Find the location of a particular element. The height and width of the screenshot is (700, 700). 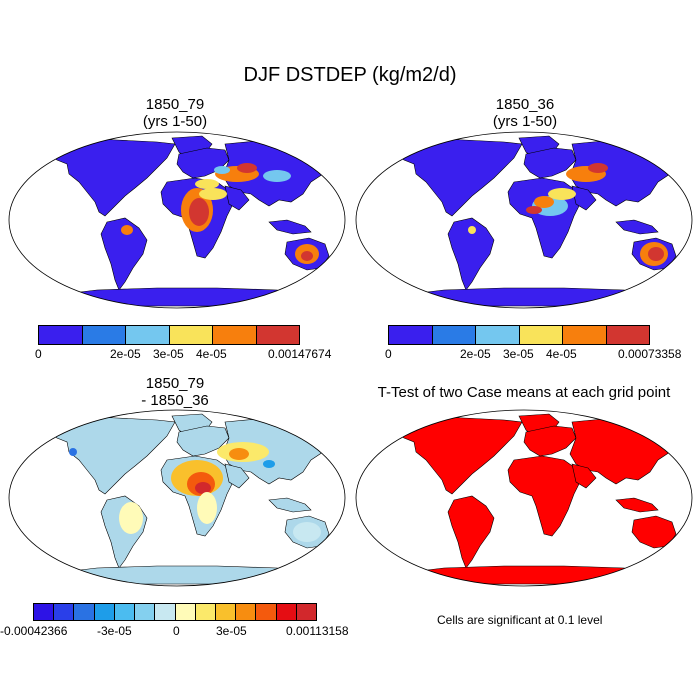

panel-1-map is located at coordinates (177, 220).